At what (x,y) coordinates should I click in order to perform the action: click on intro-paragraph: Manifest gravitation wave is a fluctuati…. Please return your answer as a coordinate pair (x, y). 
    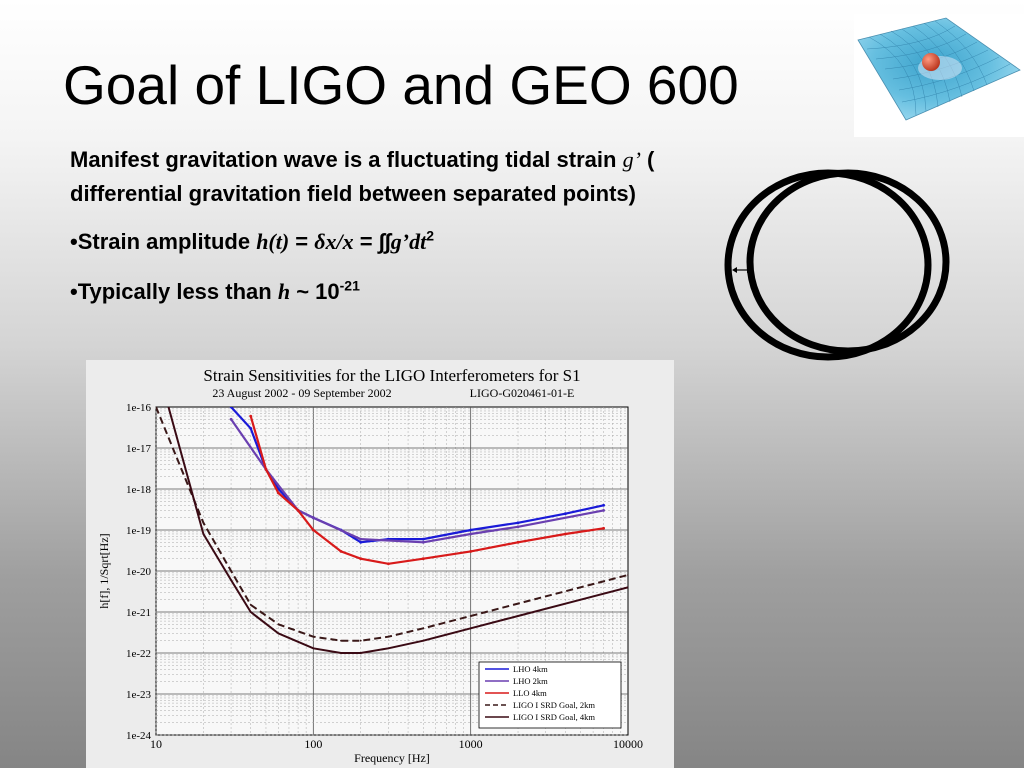
    Looking at the image, I should click on (390, 177).